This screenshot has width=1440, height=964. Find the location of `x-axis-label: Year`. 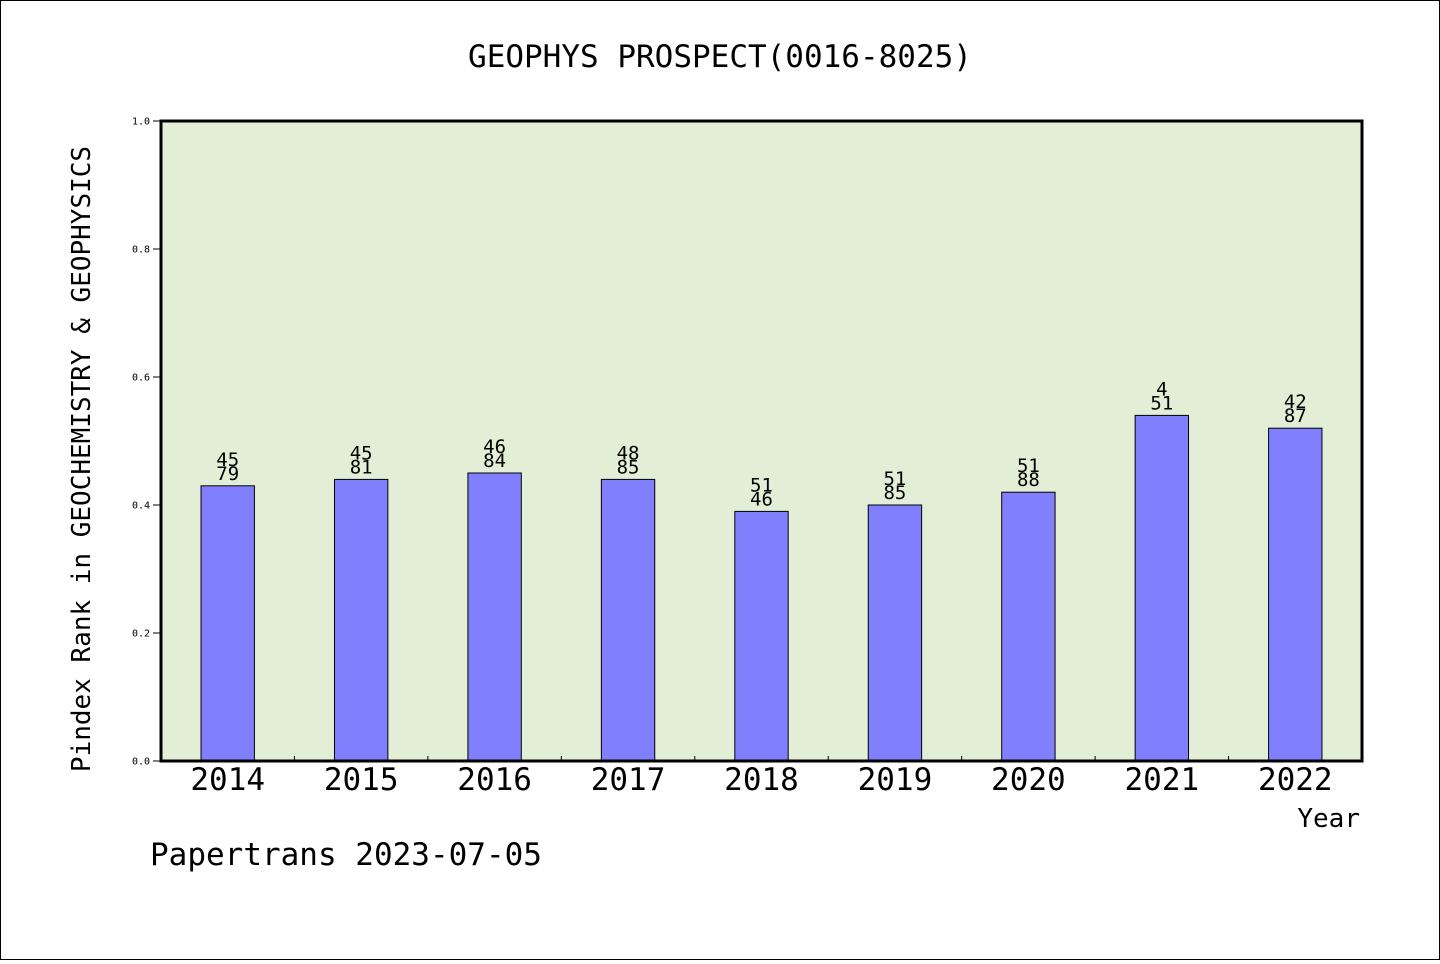

x-axis-label: Year is located at coordinates (1328, 819).